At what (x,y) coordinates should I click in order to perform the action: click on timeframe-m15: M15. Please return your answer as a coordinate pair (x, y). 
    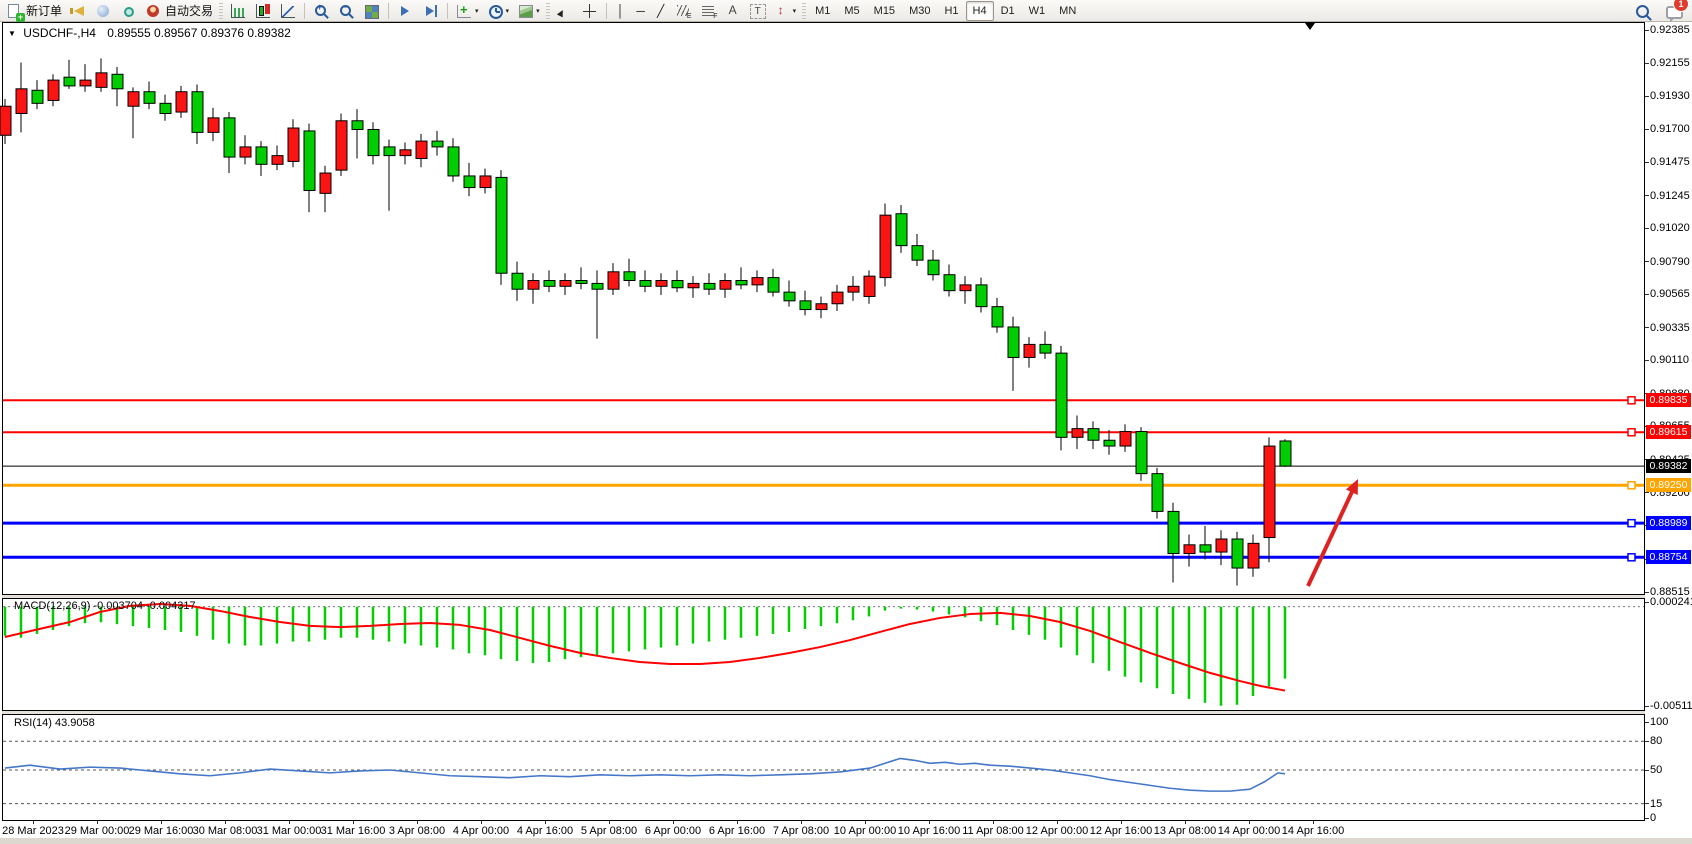
    Looking at the image, I should click on (884, 10).